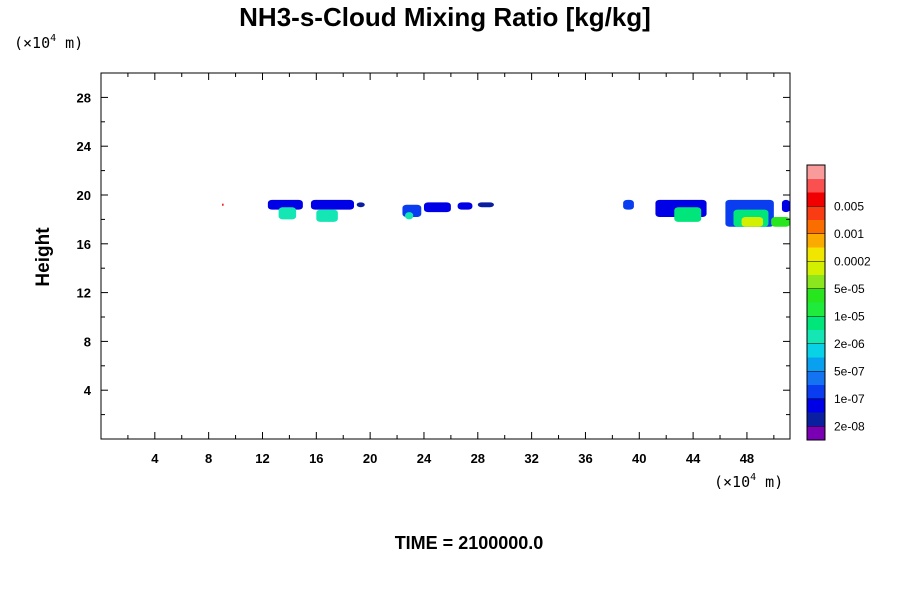  Describe the element at coordinates (531, 458) in the screenshot. I see `x-tick-label-7: 32` at that location.